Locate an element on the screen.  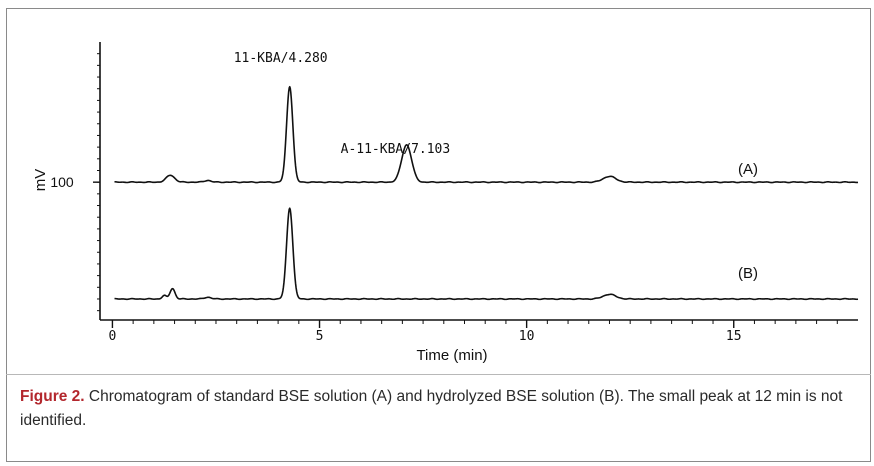
x-tick-label: 5 is located at coordinates (320, 336).